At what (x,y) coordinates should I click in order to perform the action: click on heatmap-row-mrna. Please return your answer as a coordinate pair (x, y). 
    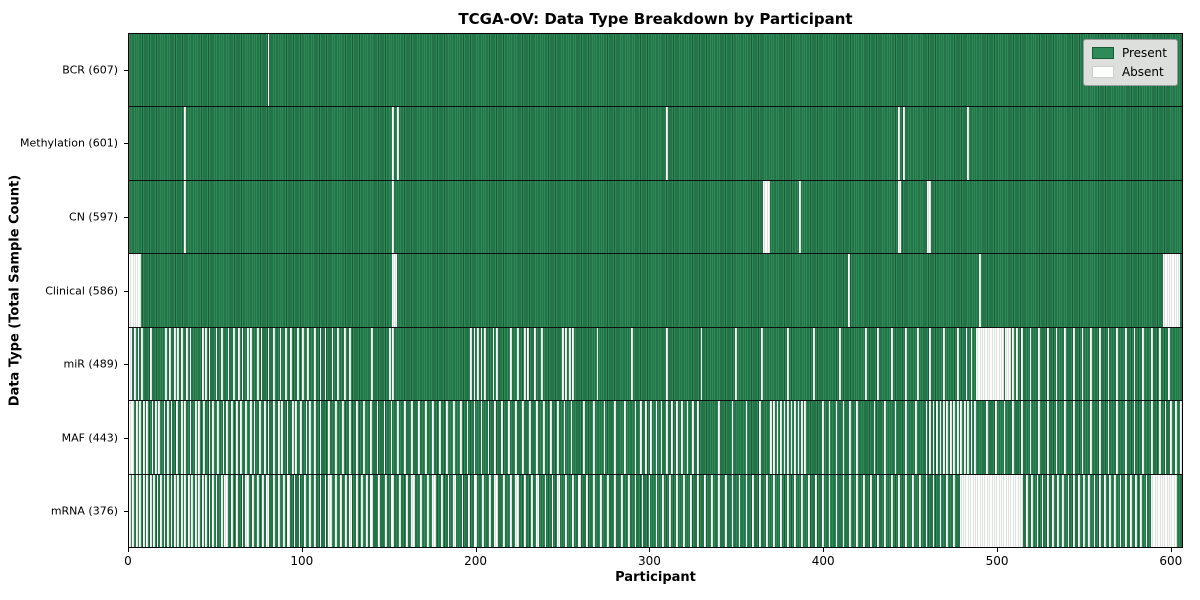
    Looking at the image, I should click on (655, 510).